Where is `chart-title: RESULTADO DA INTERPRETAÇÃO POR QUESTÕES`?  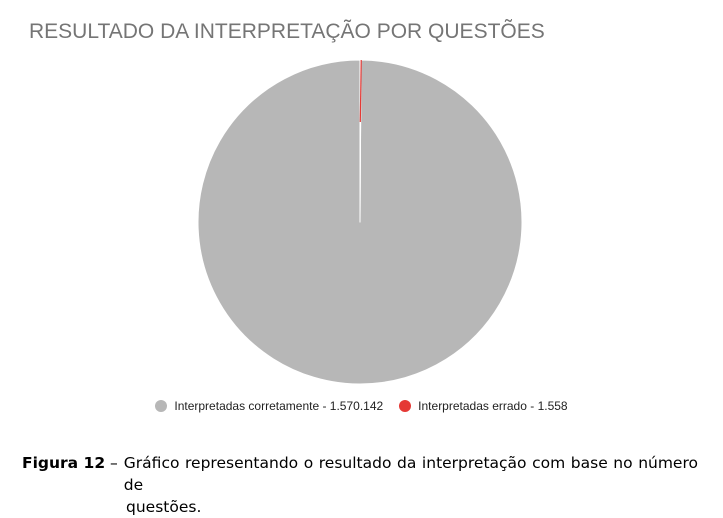
chart-title: RESULTADO DA INTERPRETAÇÃO POR QUESTÕES is located at coordinates (287, 31).